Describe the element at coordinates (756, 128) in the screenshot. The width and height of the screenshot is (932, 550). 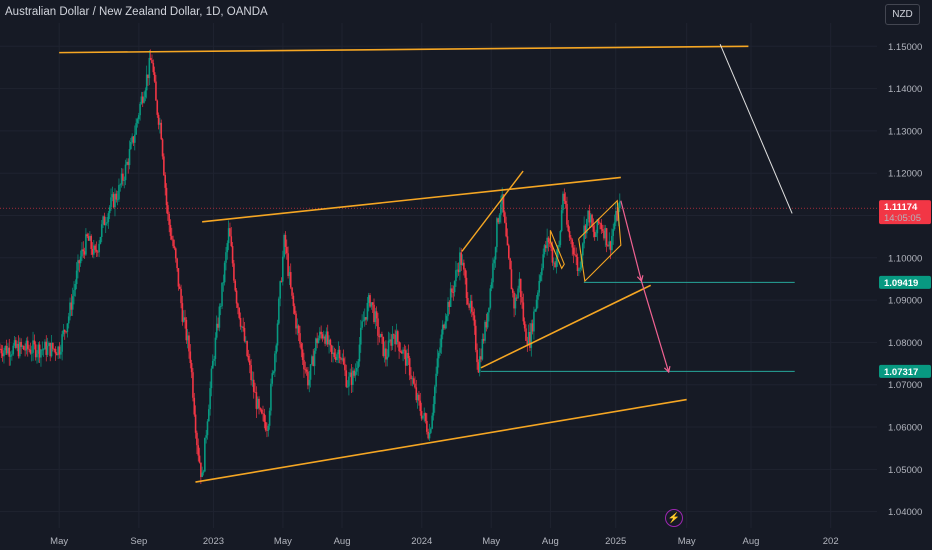
I see `white-trend-line` at that location.